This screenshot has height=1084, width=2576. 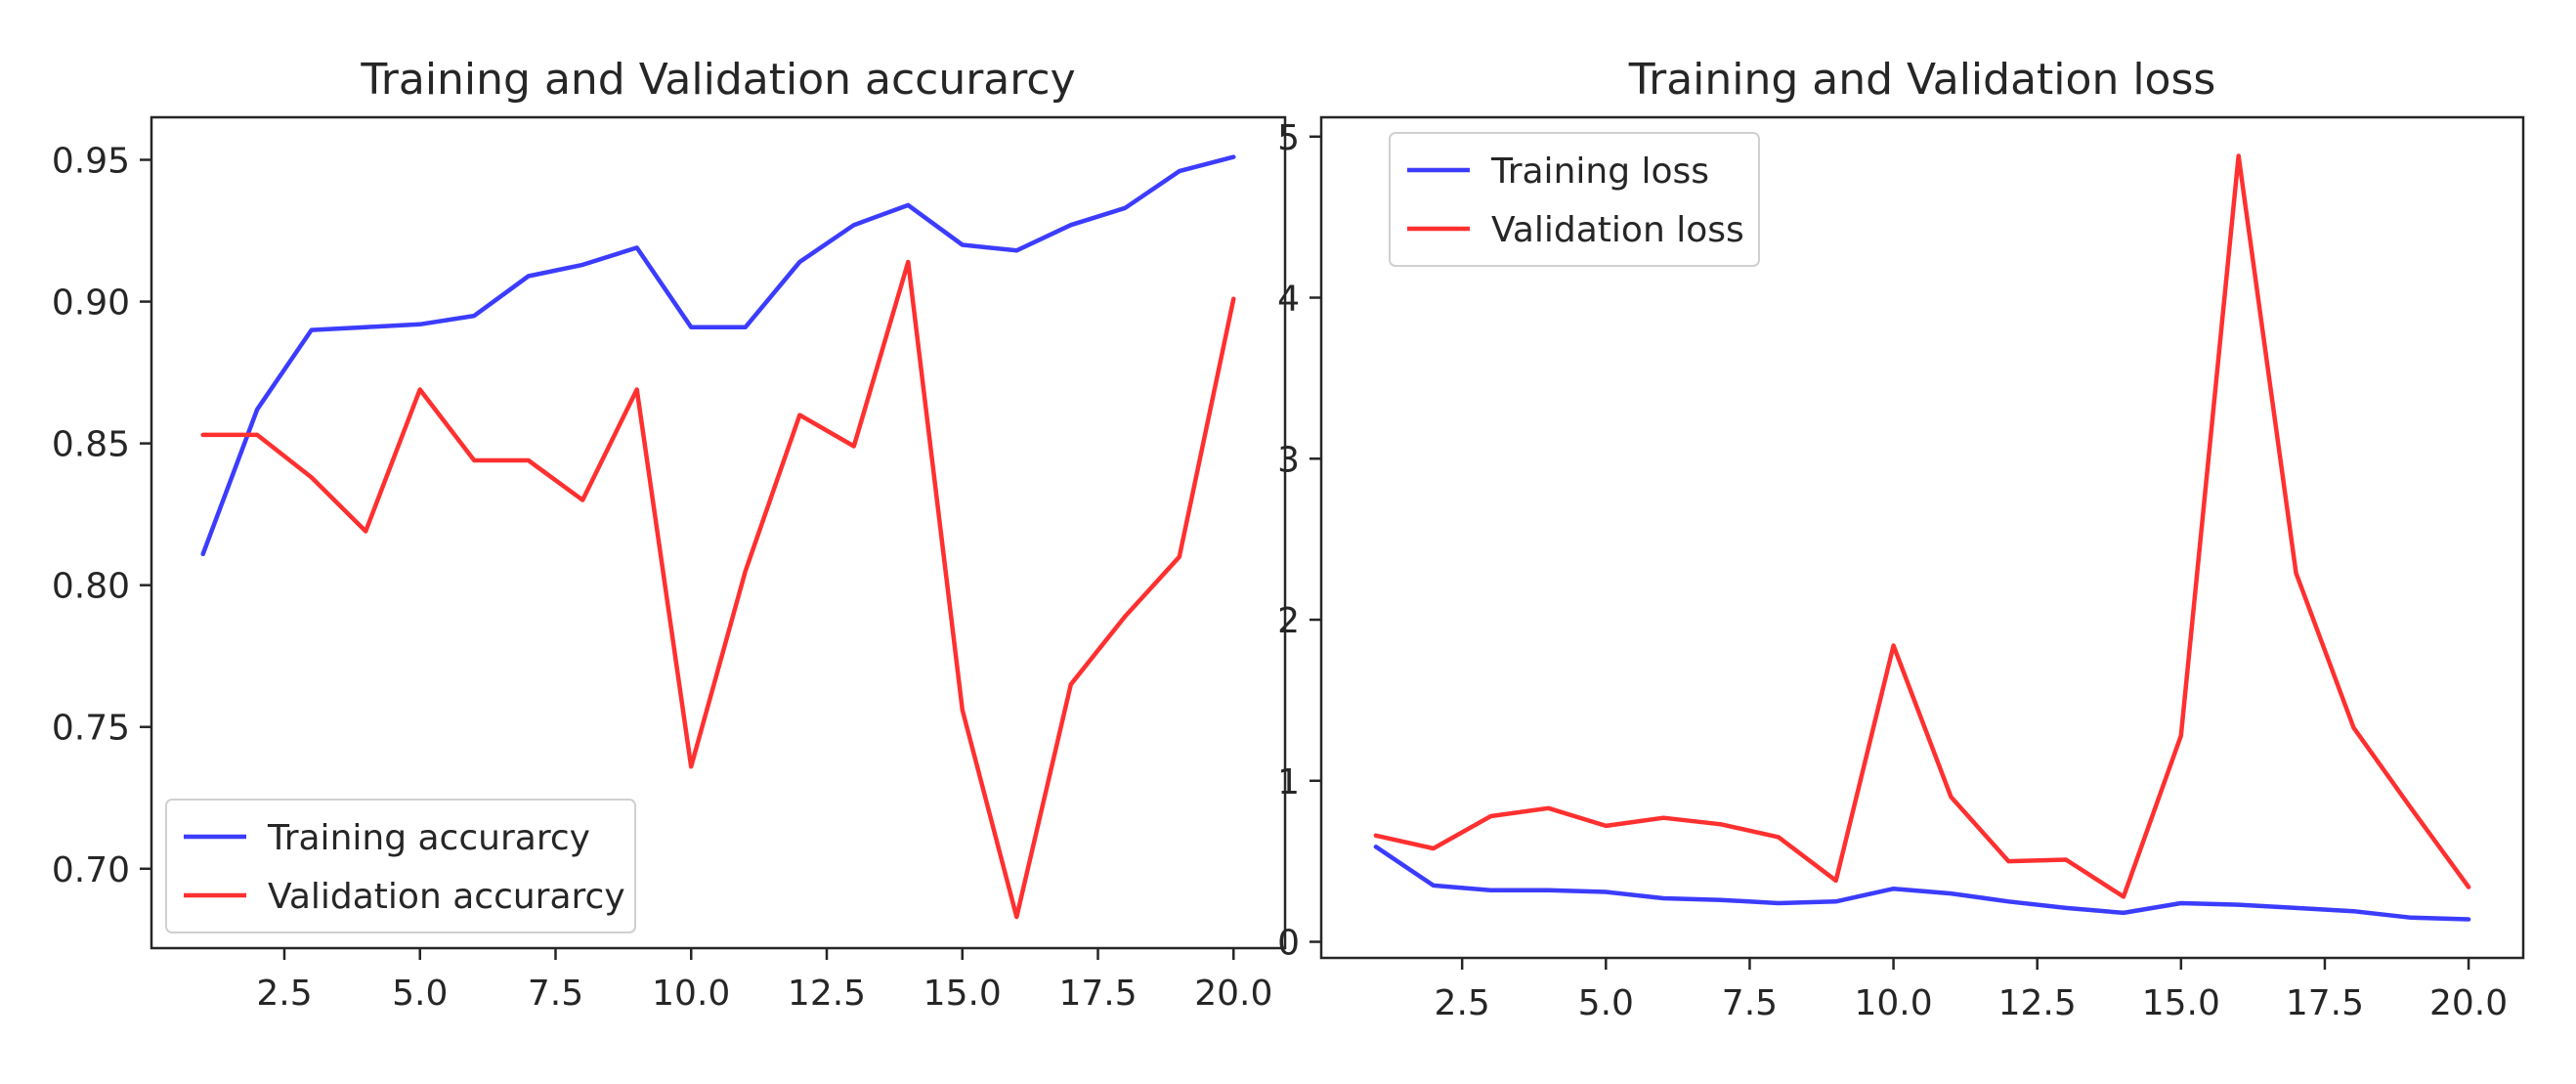 What do you see at coordinates (1098, 994) in the screenshot?
I see `acc-x-tick-label: 17.5` at bounding box center [1098, 994].